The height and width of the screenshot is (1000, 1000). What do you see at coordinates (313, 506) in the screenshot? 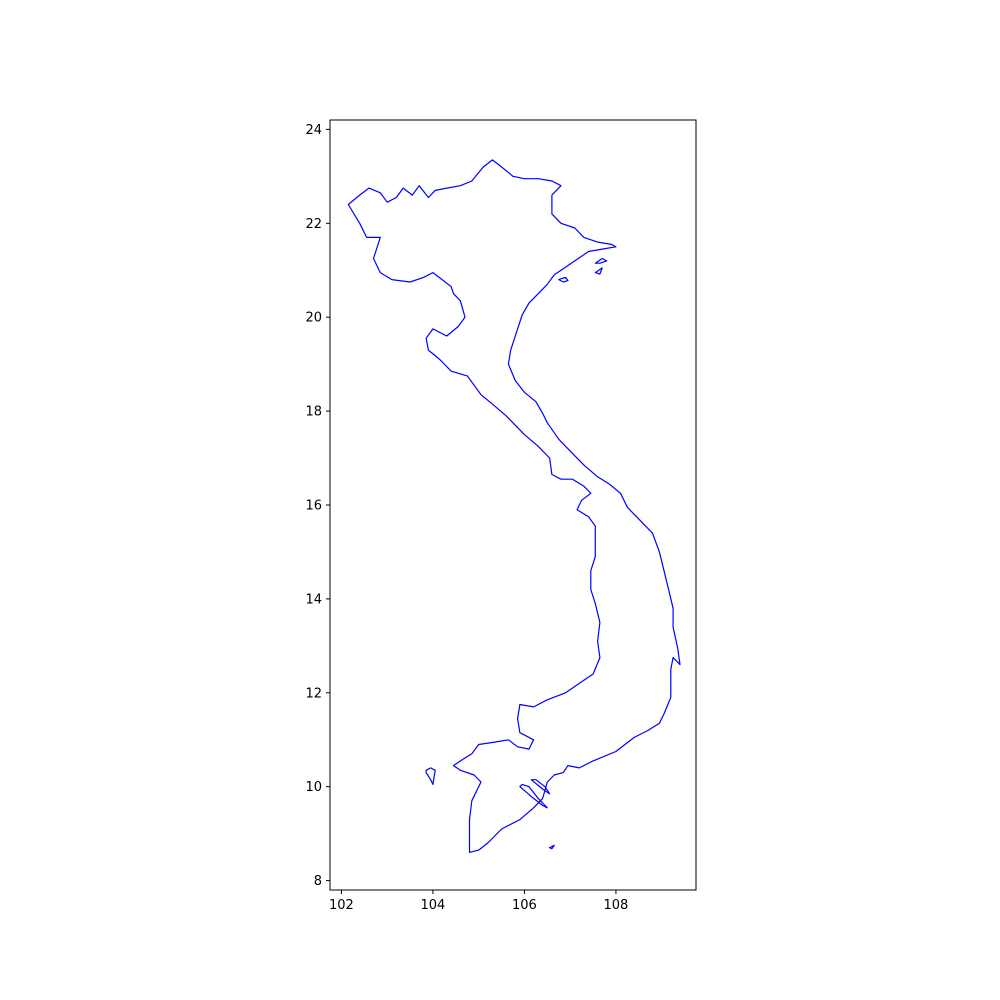
I see `y-tick-label: 16` at bounding box center [313, 506].